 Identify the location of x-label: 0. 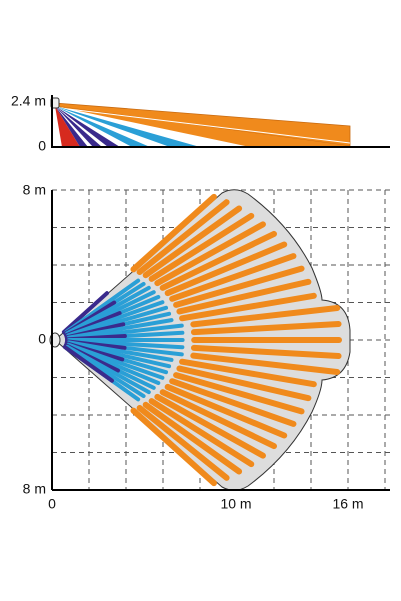
(52, 504).